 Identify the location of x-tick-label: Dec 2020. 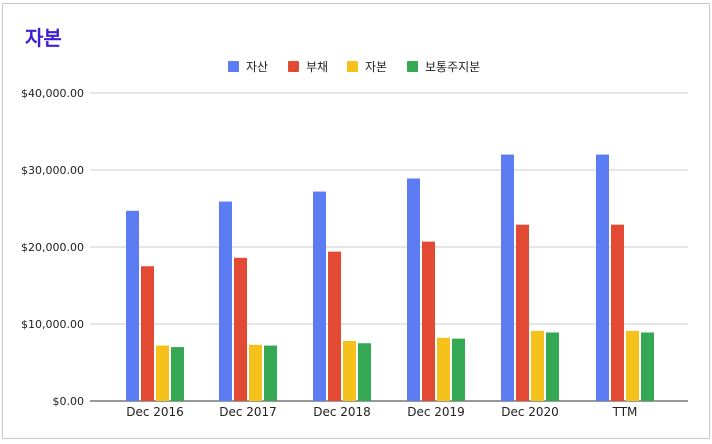
(530, 412).